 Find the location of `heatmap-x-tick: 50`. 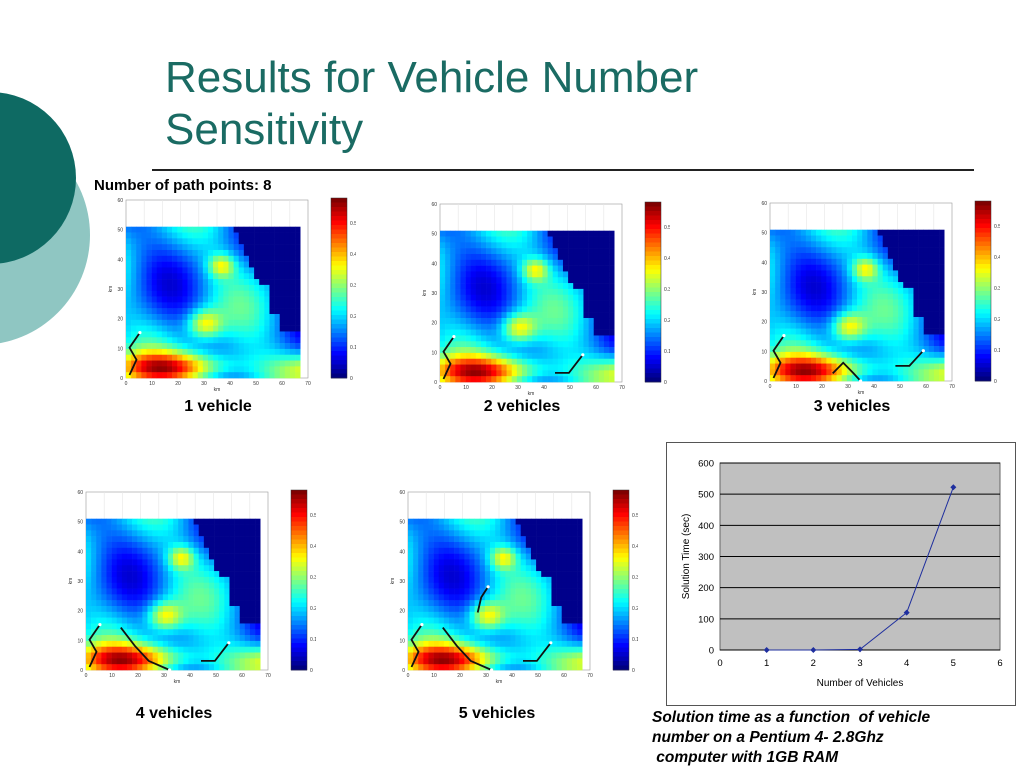

heatmap-x-tick: 50 is located at coordinates (216, 676).